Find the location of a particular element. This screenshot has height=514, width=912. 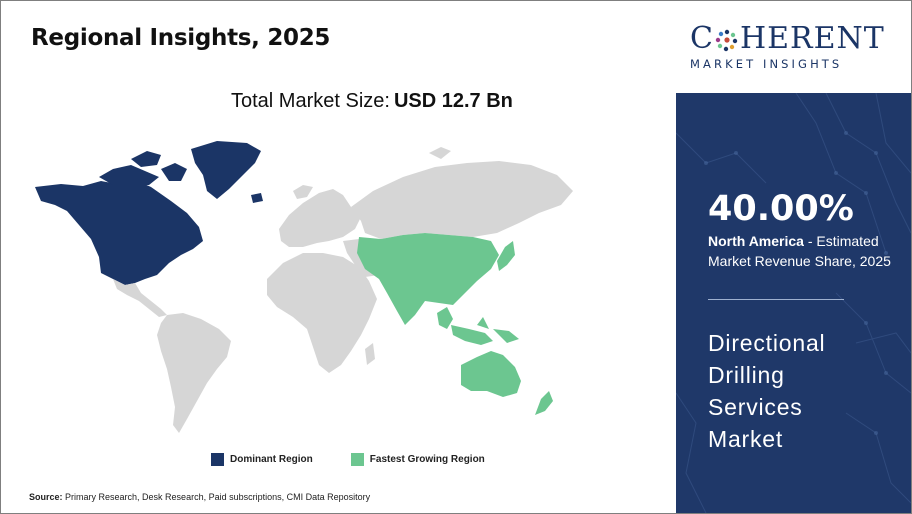

legend-swatch-dominant is located at coordinates (217, 459).